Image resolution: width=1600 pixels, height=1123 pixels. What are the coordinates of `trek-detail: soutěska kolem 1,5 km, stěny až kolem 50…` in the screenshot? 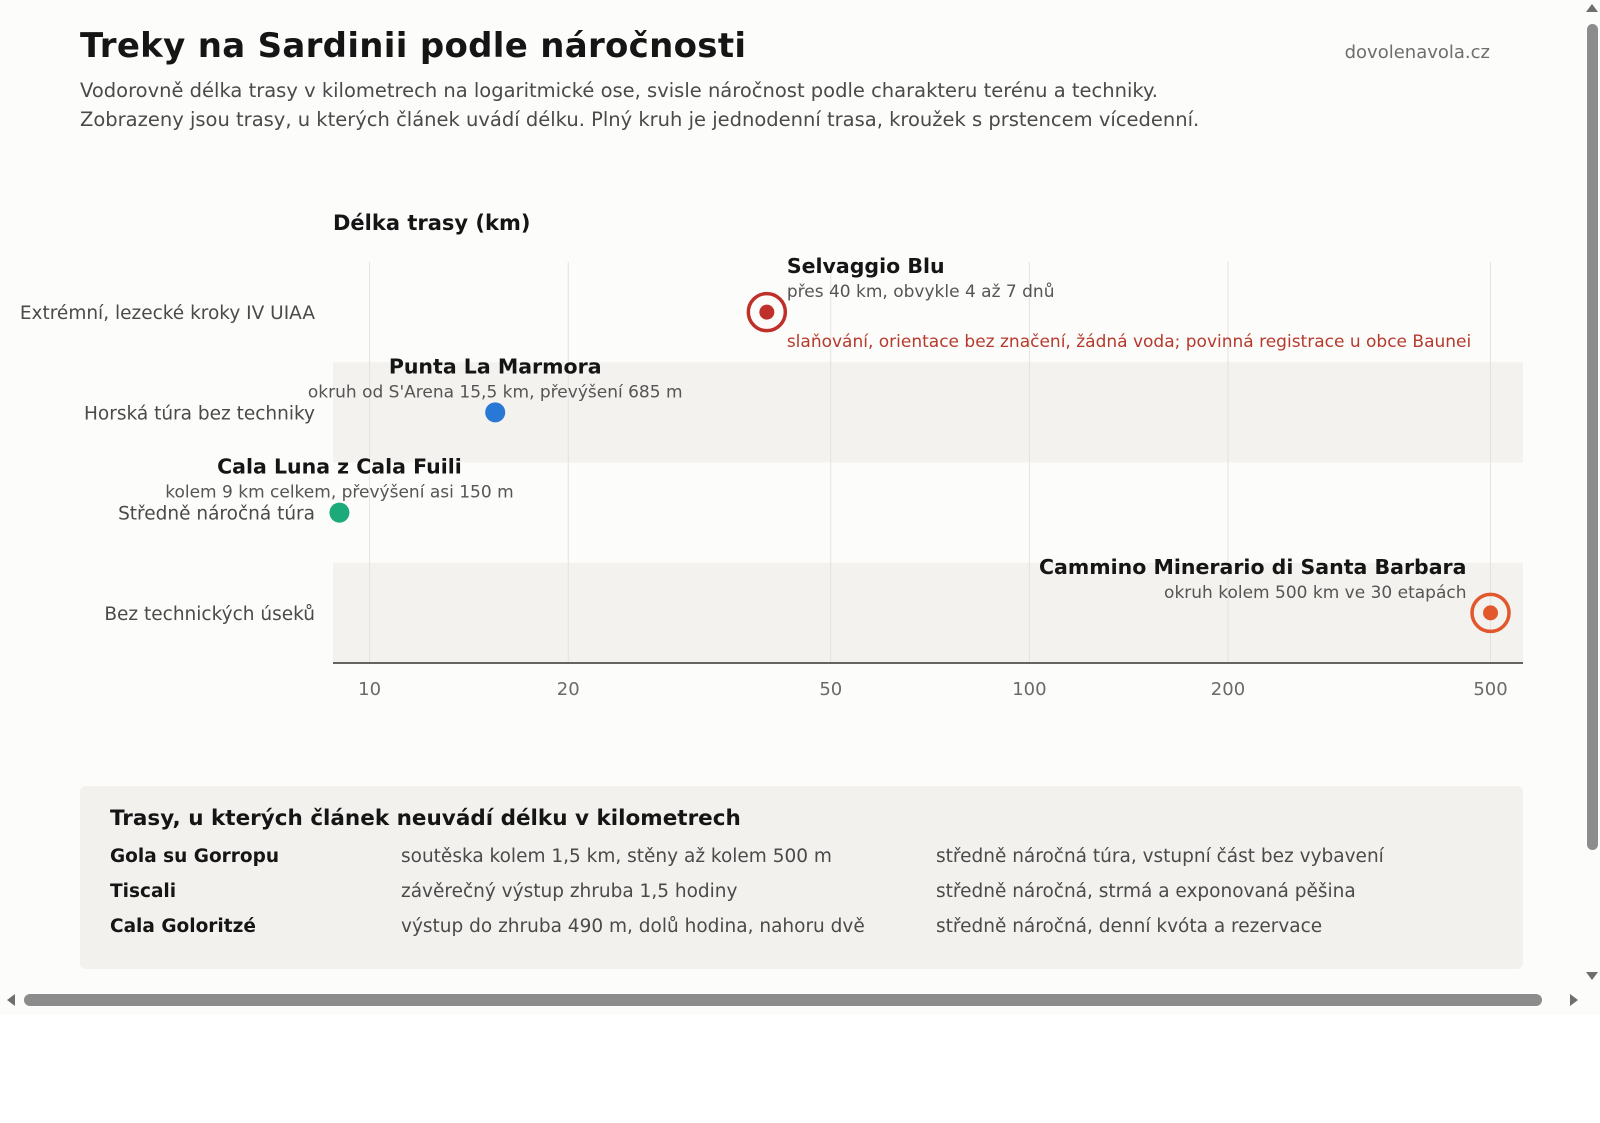 It's located at (616, 856).